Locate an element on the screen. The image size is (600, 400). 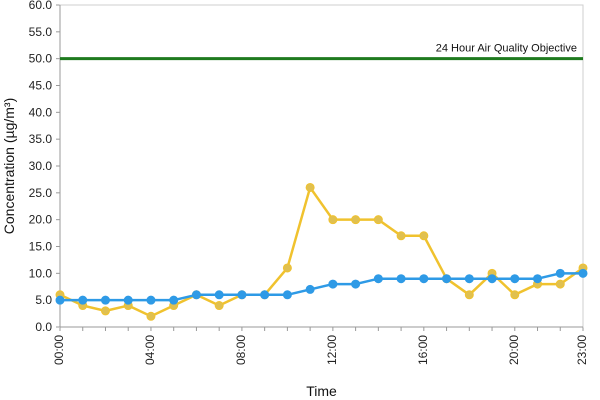
x-tick-label: 16:00 is located at coordinates (423, 350).